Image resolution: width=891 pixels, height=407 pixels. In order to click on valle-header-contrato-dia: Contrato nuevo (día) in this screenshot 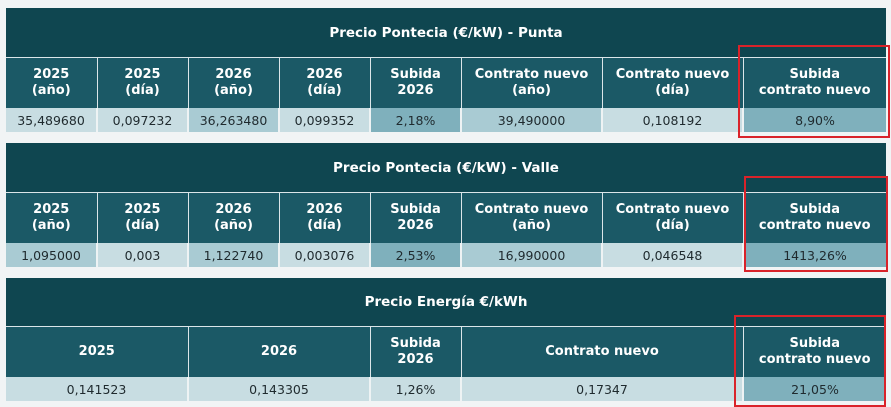, I will do `click(673, 218)`.